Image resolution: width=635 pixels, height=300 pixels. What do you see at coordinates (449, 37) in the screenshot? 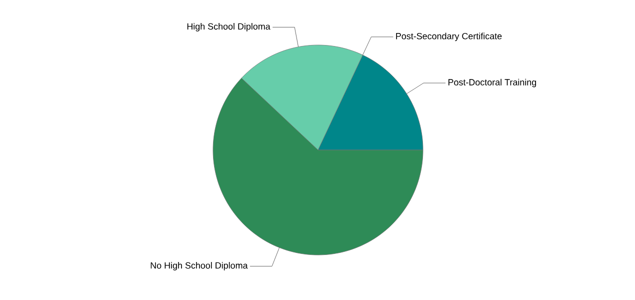
I see `category-label: Post-Secondary Certificate` at bounding box center [449, 37].